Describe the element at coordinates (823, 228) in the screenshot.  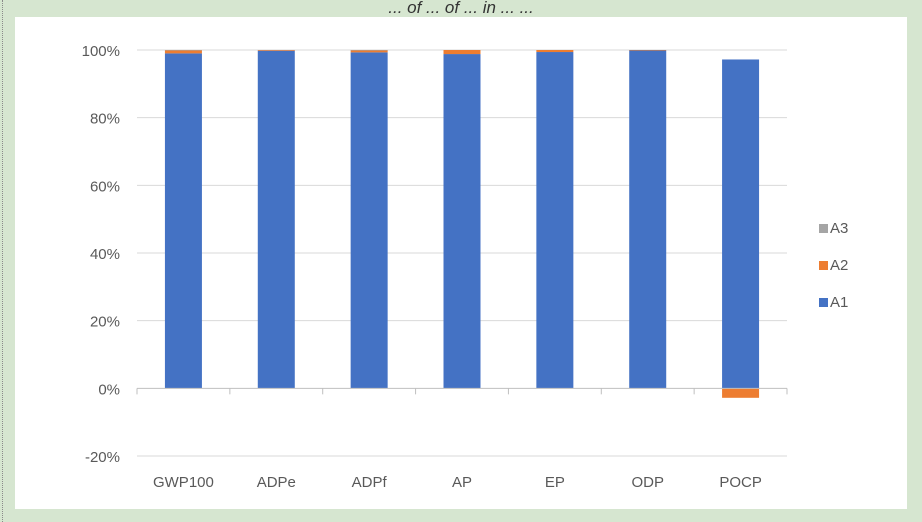
I see `legend-swatch-a3` at that location.